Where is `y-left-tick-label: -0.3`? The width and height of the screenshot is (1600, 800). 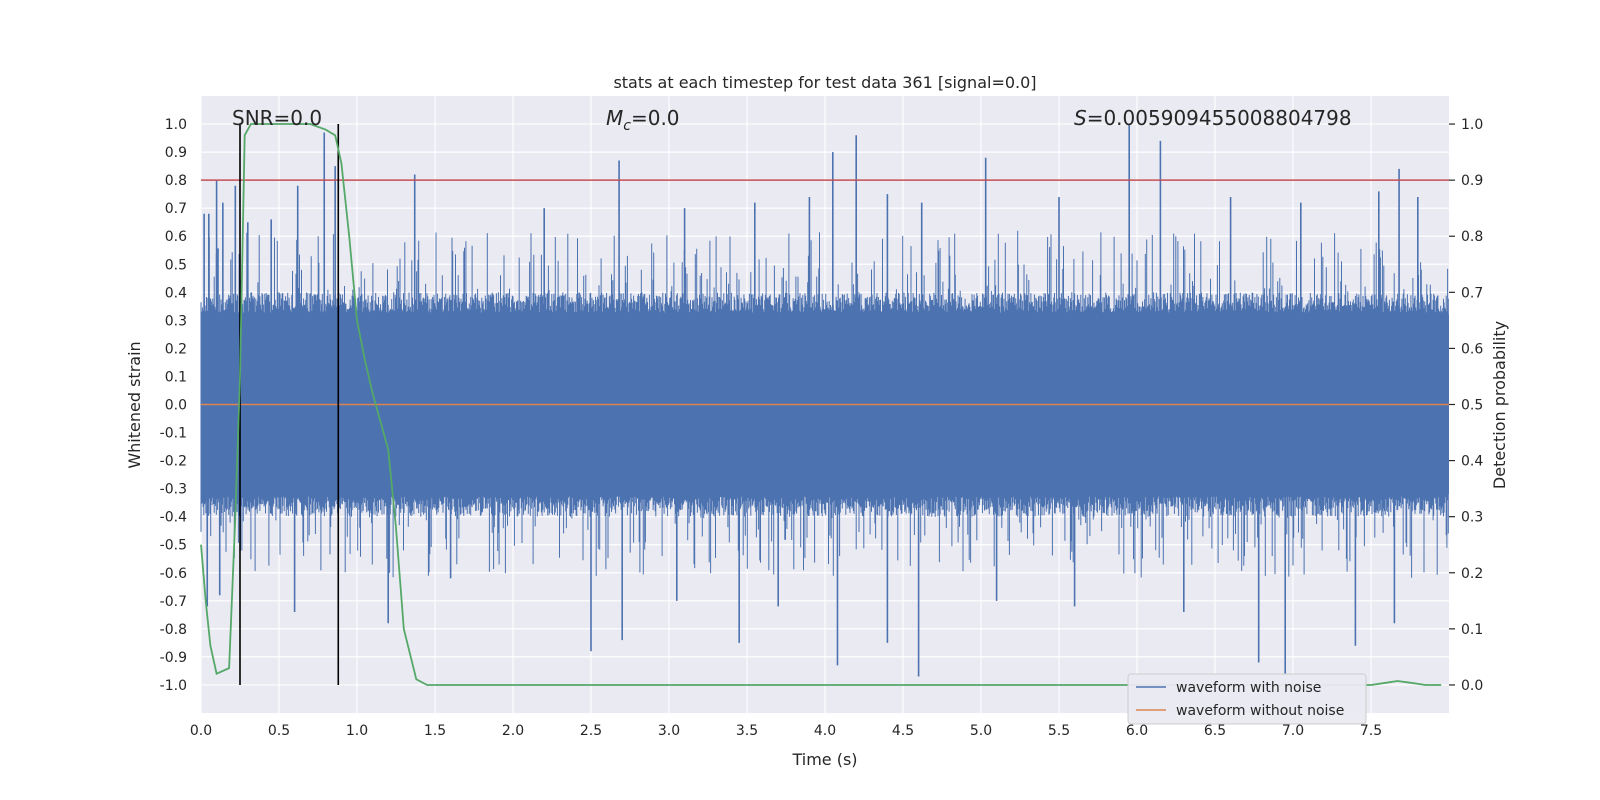
y-left-tick-label: -0.3 is located at coordinates (173, 490).